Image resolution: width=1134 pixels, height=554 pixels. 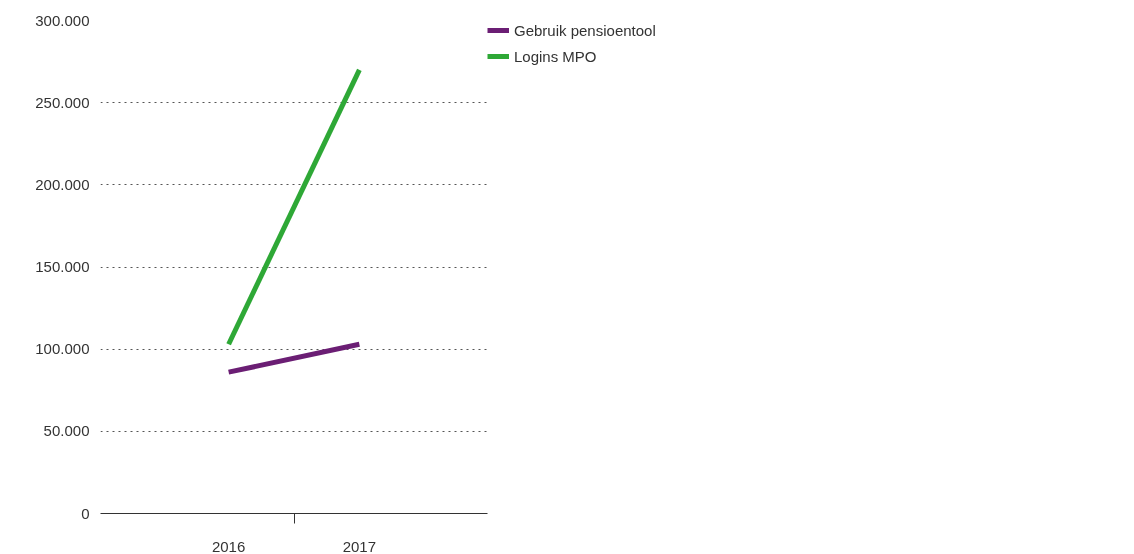 I want to click on y-tick-label: 150.000, so click(x=62, y=266).